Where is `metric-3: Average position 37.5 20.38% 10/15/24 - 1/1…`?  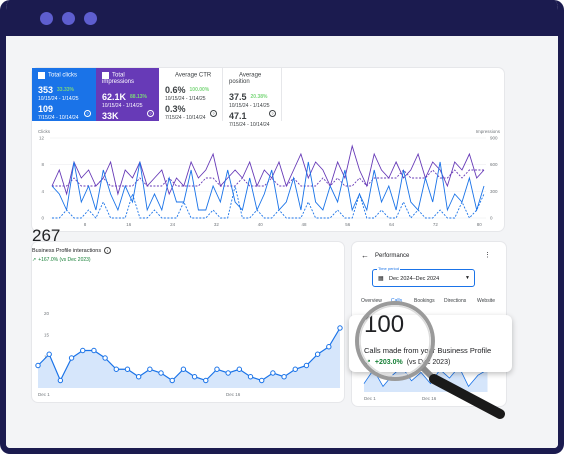 metric-3: Average position 37.5 20.38% 10/15/24 - 1/1… is located at coordinates (252, 98).